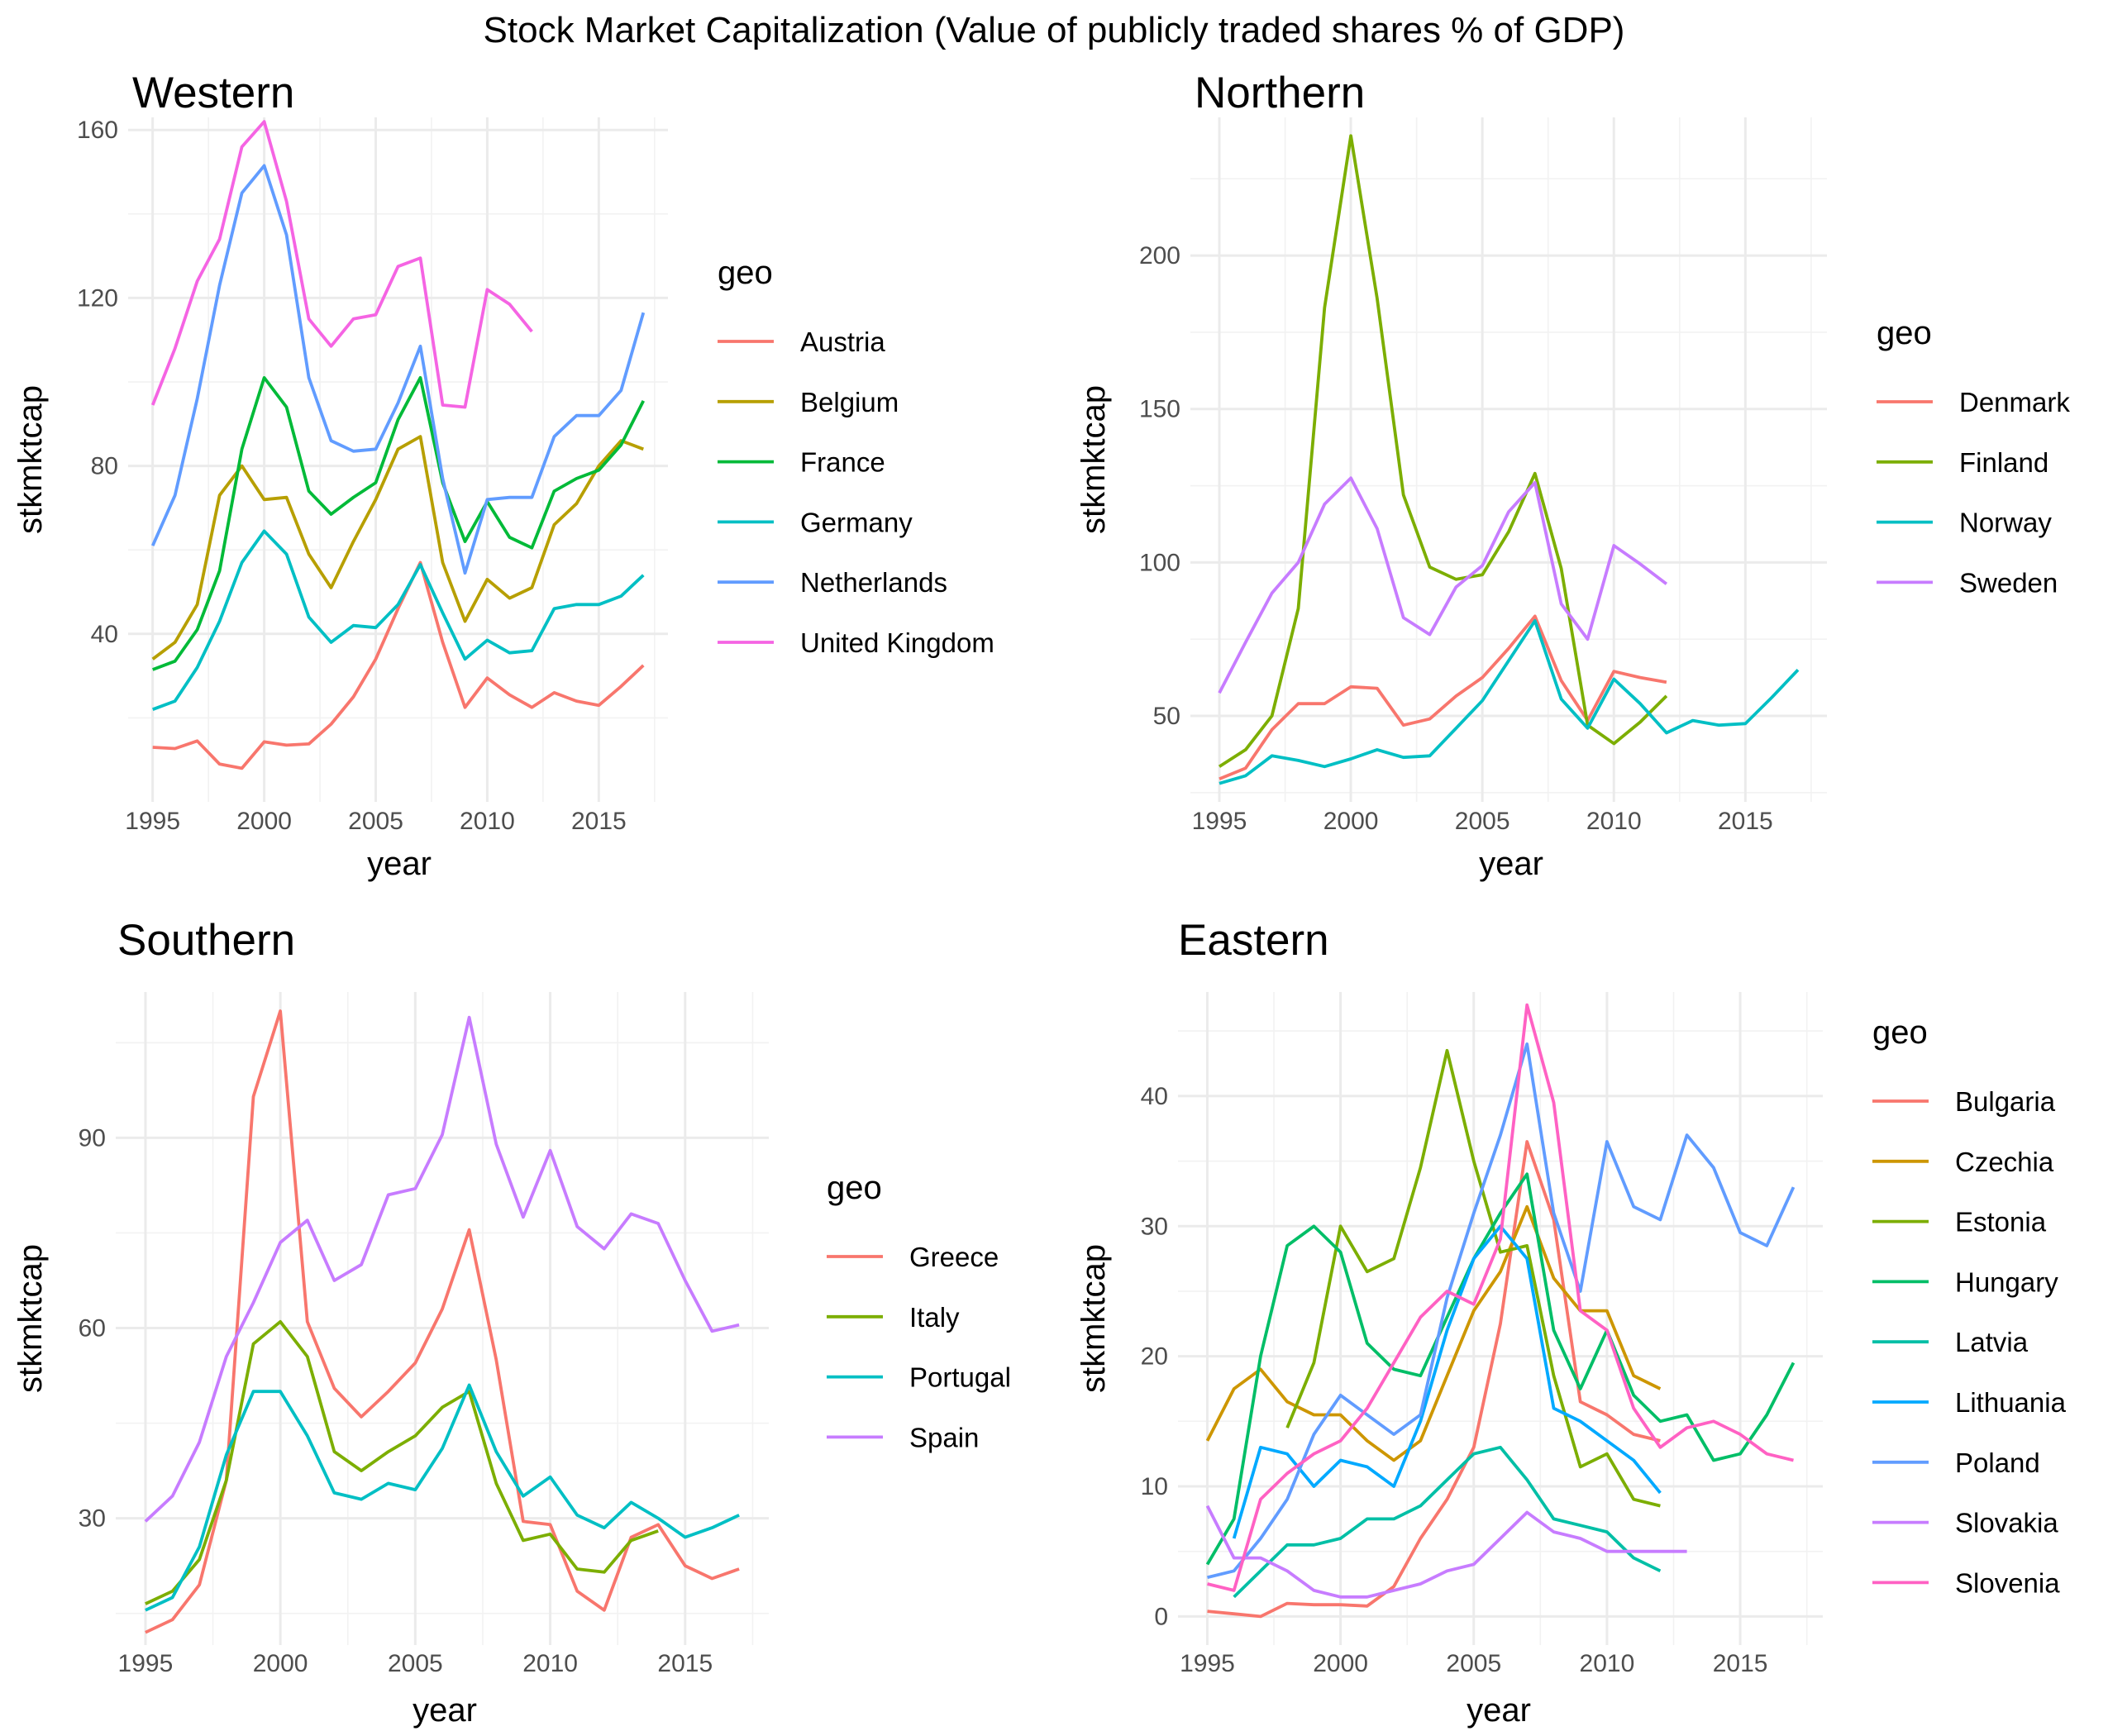 Image resolution: width=2108 pixels, height=1736 pixels. I want to click on series-line-slovakia, so click(1446, 1552).